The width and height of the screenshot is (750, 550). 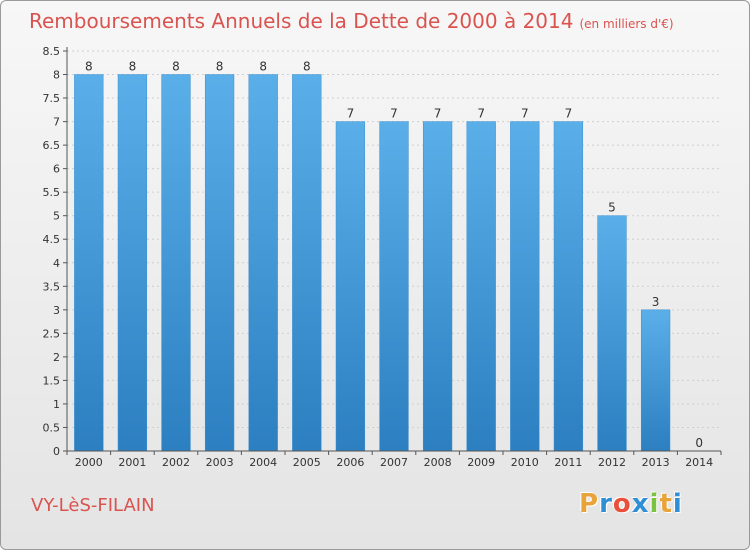 What do you see at coordinates (622, 504) in the screenshot?
I see `logo-letter: o` at bounding box center [622, 504].